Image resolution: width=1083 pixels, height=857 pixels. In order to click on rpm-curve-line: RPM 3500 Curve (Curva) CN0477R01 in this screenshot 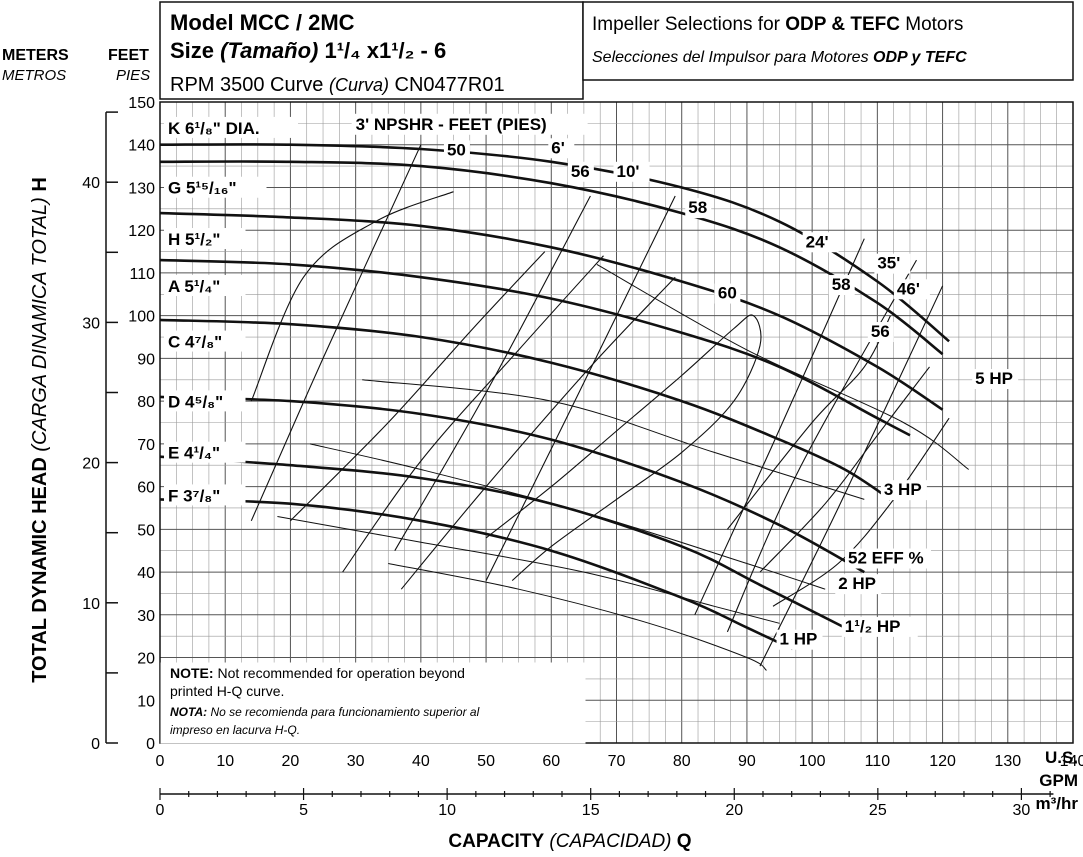, I will do `click(337, 85)`.